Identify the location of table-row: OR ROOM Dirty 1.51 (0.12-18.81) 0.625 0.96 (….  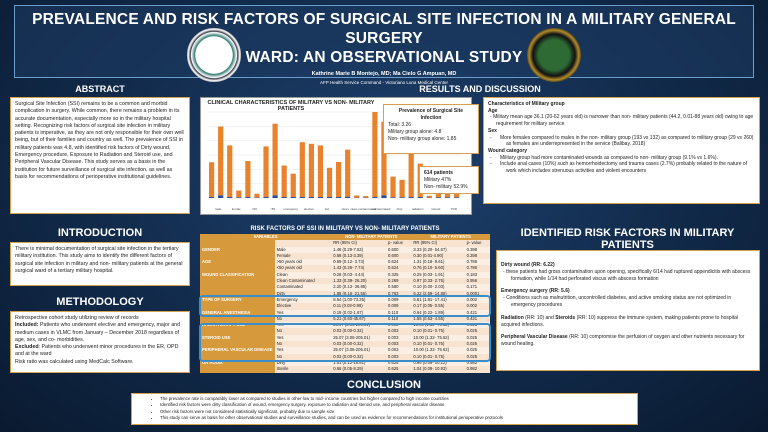
(345, 363).